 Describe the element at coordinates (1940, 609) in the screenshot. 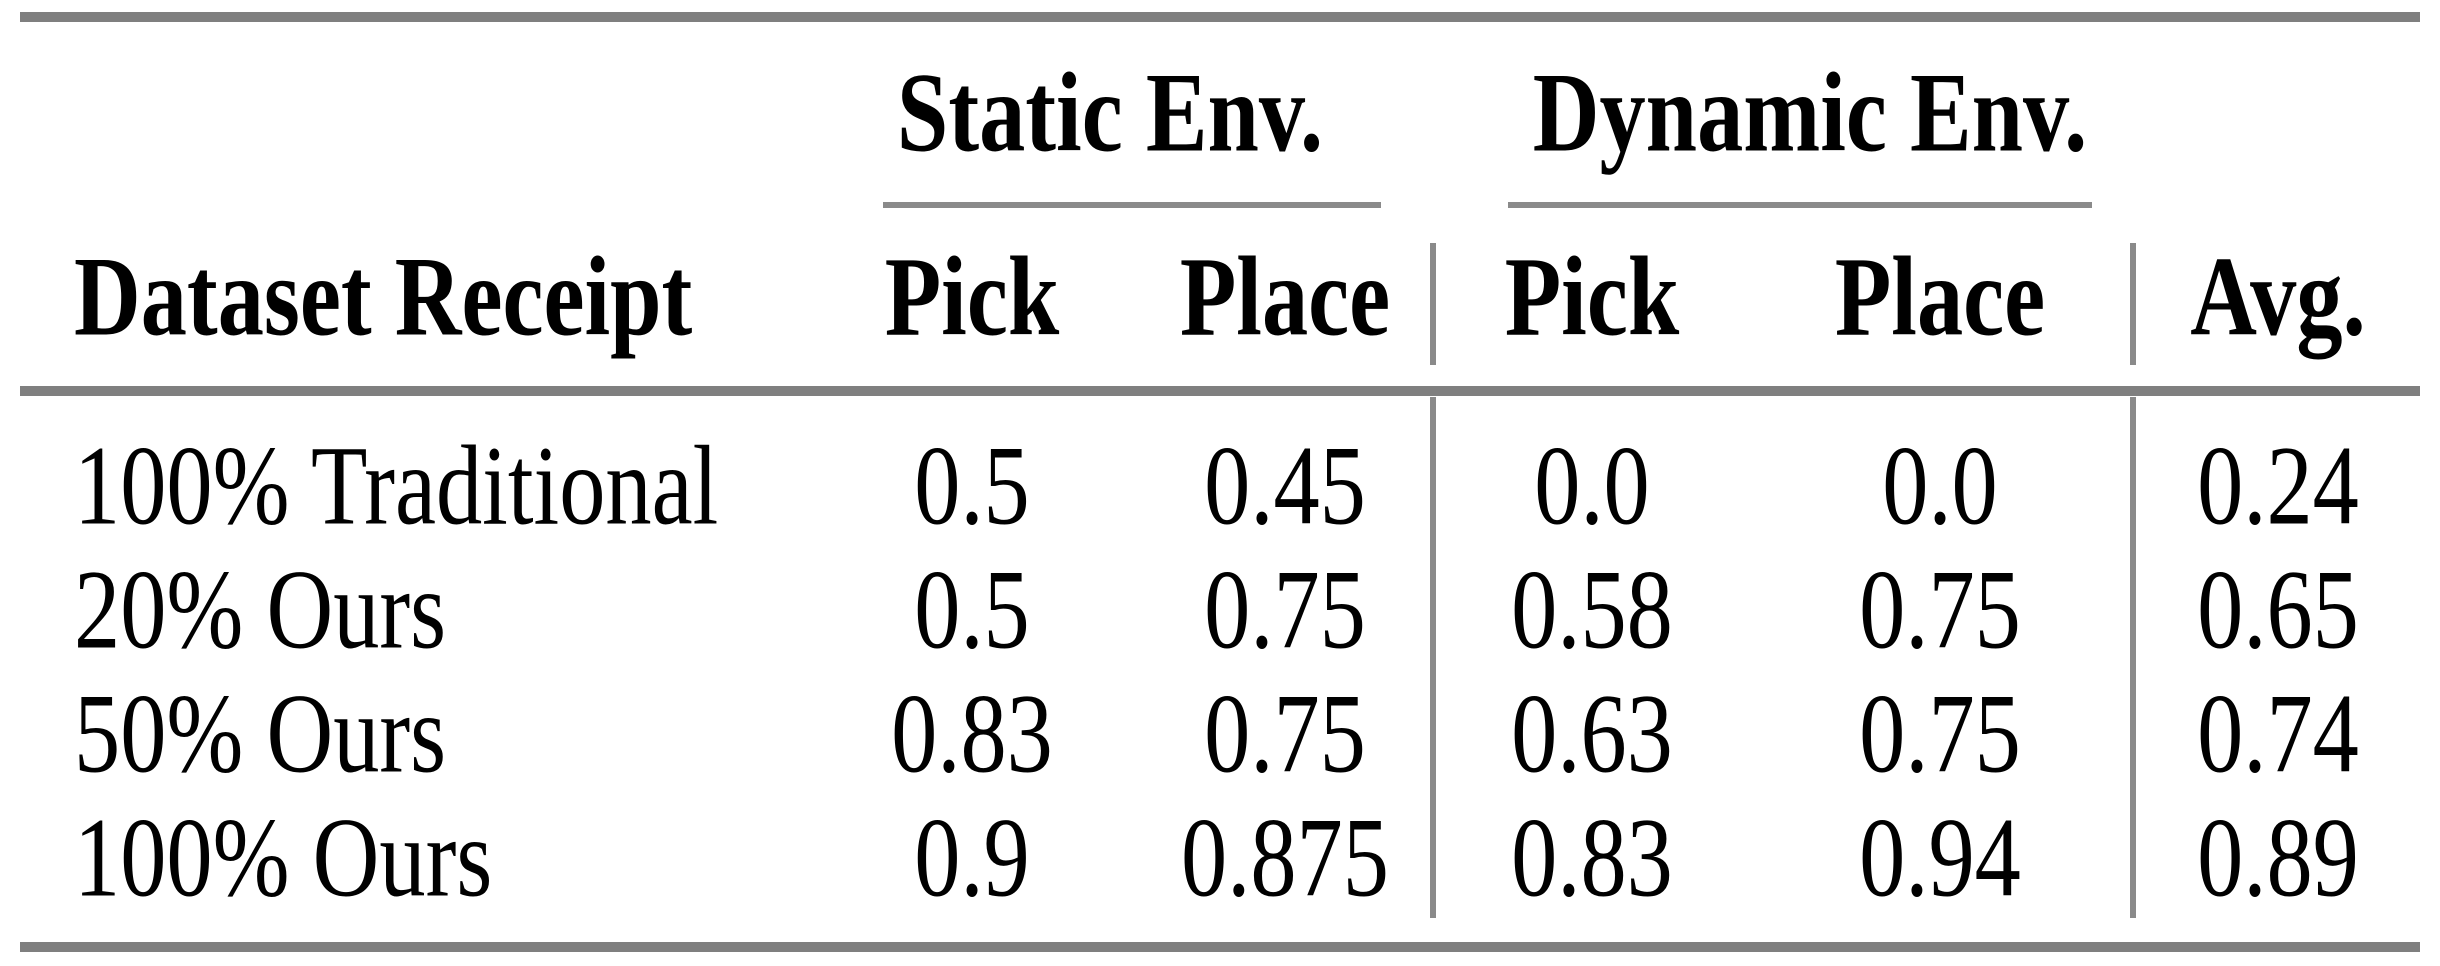

I see `row2-dynamic-place: 0.75` at that location.